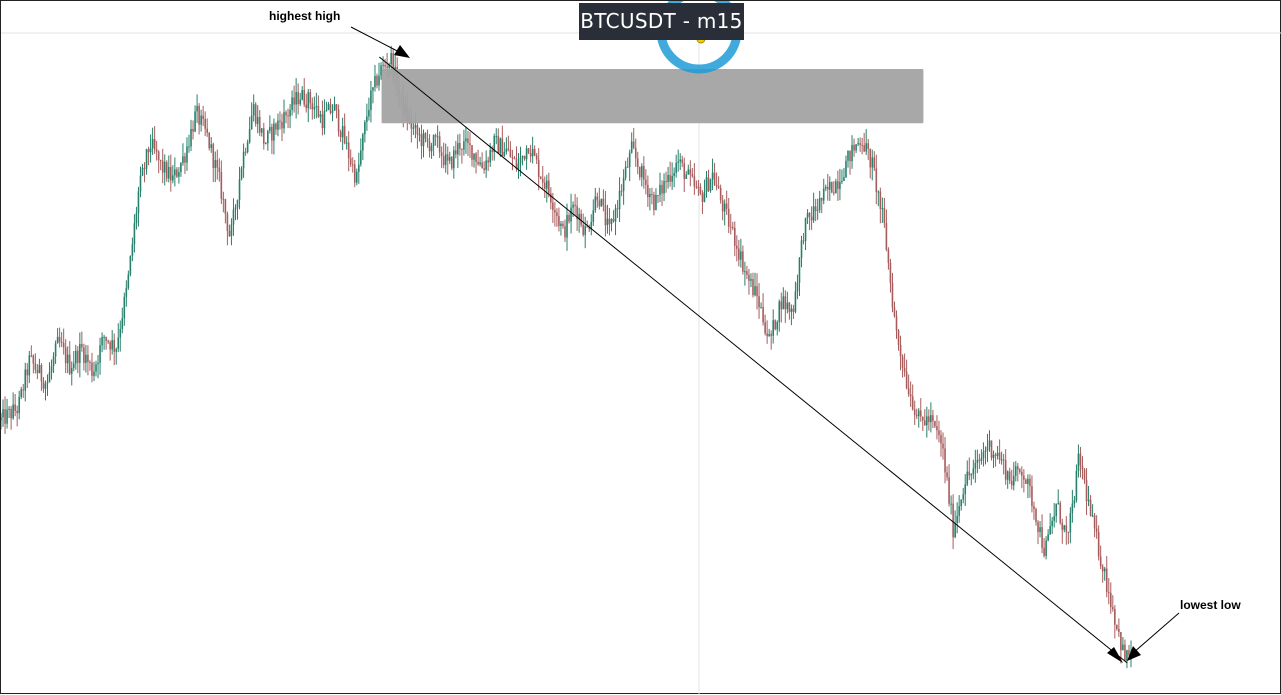 The image size is (1281, 695). What do you see at coordinates (402, 51) in the screenshot?
I see `highest-high-arrow-head` at bounding box center [402, 51].